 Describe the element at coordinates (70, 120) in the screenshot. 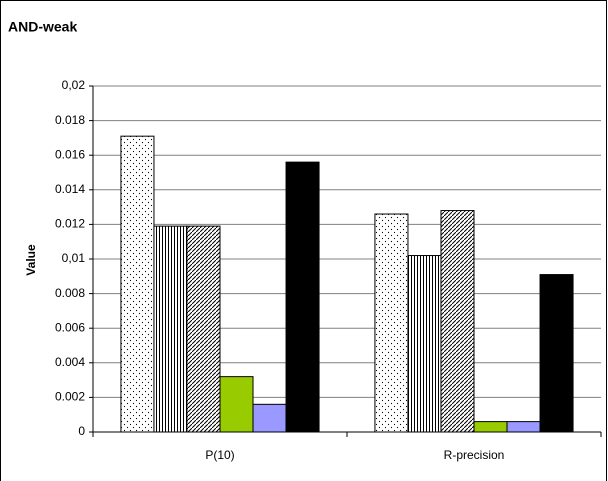

I see `y-tick-label: 0.018` at that location.